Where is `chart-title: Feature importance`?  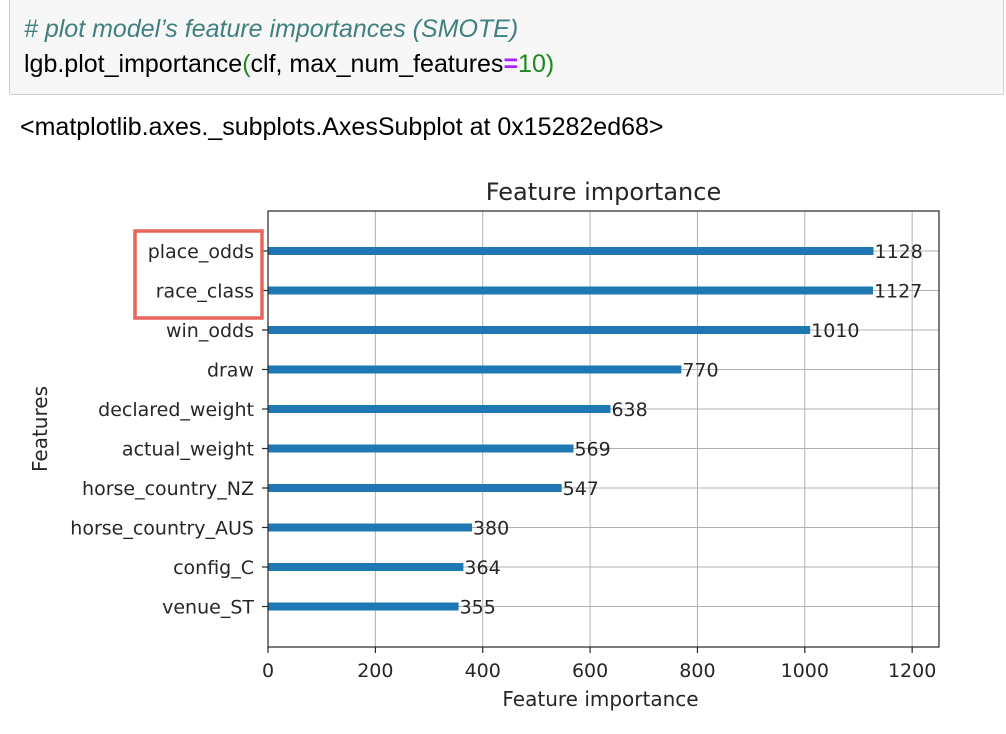 chart-title: Feature importance is located at coordinates (603, 192).